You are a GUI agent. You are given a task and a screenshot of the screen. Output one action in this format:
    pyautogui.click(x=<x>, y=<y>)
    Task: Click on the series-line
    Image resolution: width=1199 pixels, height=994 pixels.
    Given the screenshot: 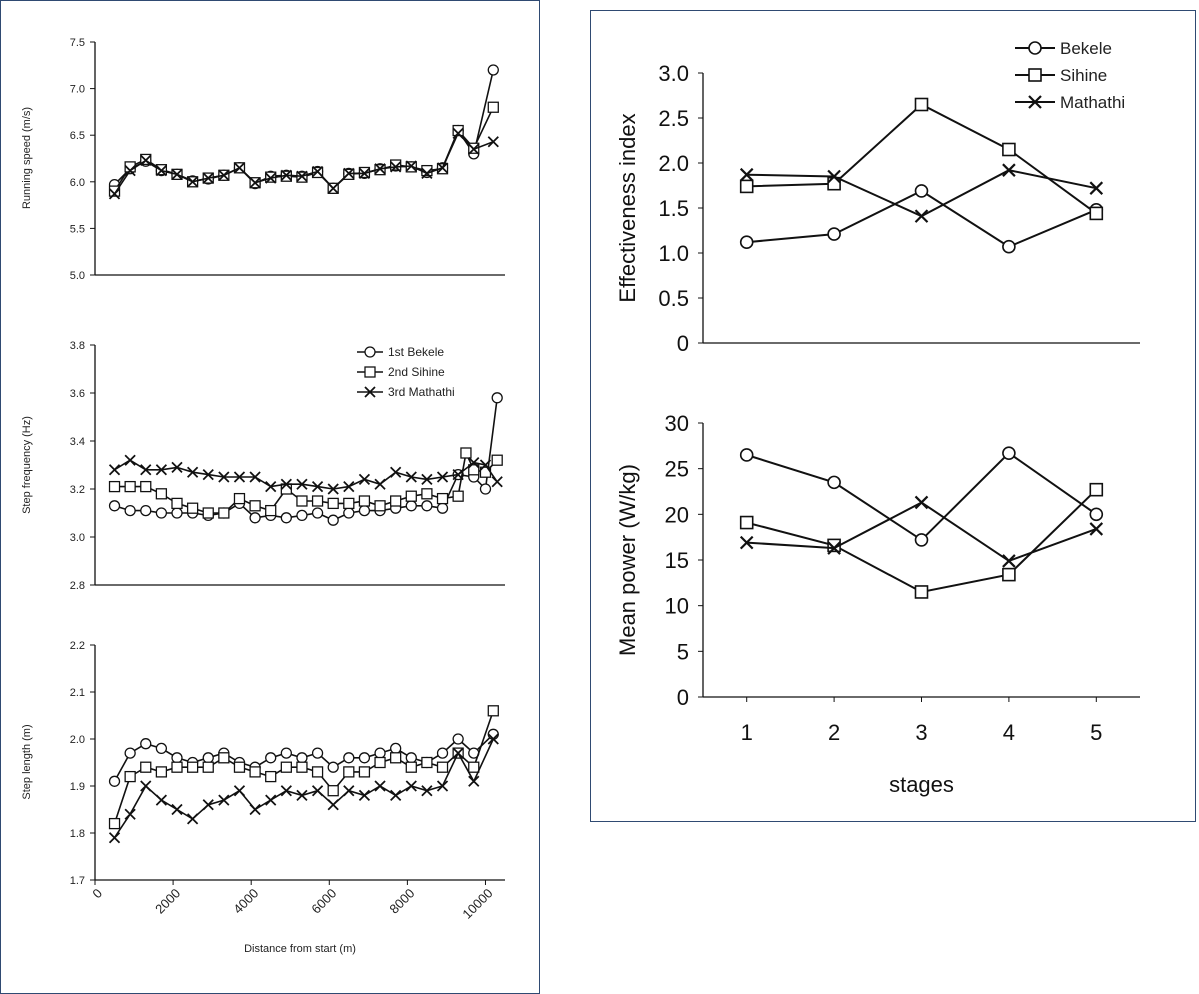 What is the action you would take?
    pyautogui.click(x=303, y=163)
    